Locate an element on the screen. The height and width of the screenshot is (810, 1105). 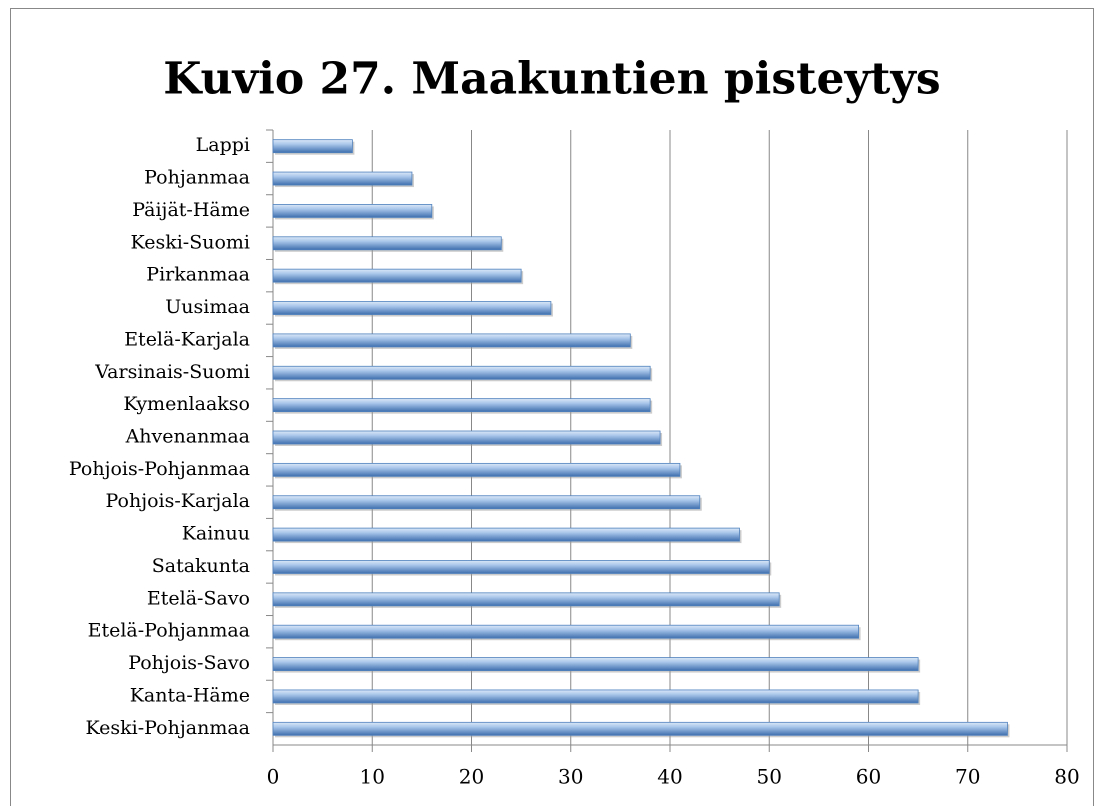
y-tick-label: Varsinais-Suomi is located at coordinates (172, 372).